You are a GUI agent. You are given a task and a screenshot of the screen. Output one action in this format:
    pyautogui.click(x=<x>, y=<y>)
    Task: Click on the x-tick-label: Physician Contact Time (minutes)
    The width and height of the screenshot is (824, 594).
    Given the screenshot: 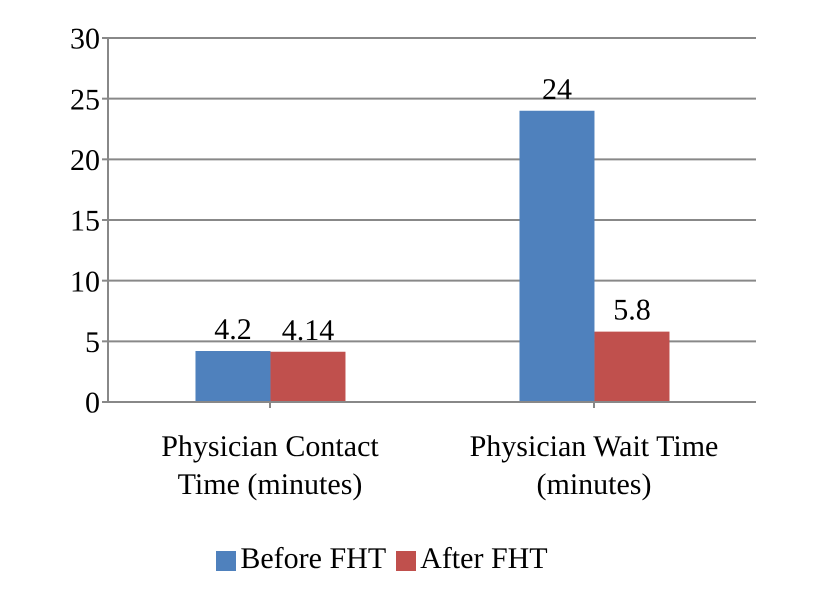 What is the action you would take?
    pyautogui.click(x=270, y=465)
    